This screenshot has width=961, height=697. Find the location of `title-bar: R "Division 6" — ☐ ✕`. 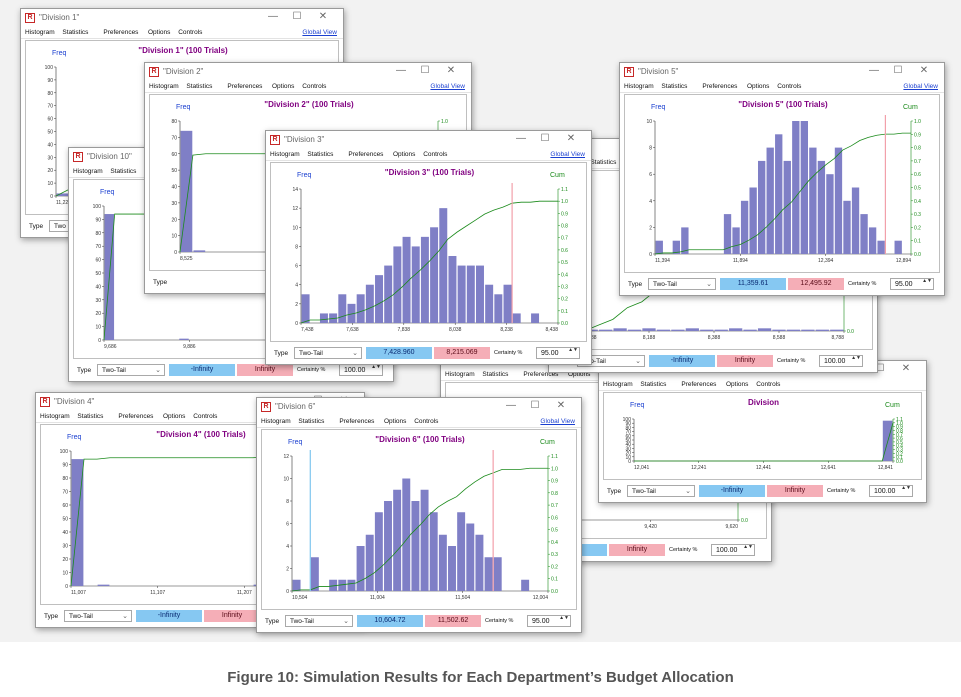

title-bar: R "Division 6" — ☐ ✕ is located at coordinates (419, 407).